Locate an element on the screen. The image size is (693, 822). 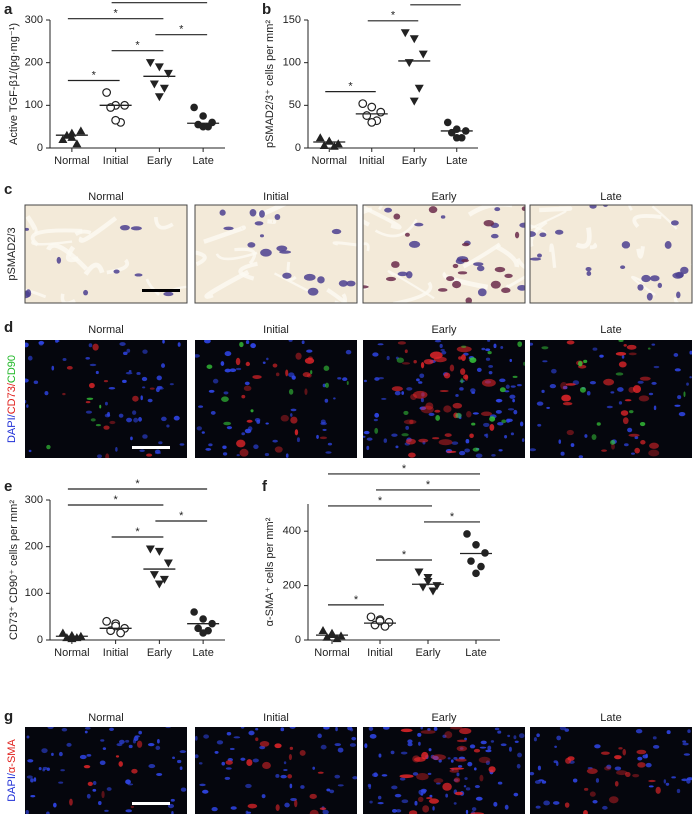
panel-label: d is located at coordinates (8, 327).